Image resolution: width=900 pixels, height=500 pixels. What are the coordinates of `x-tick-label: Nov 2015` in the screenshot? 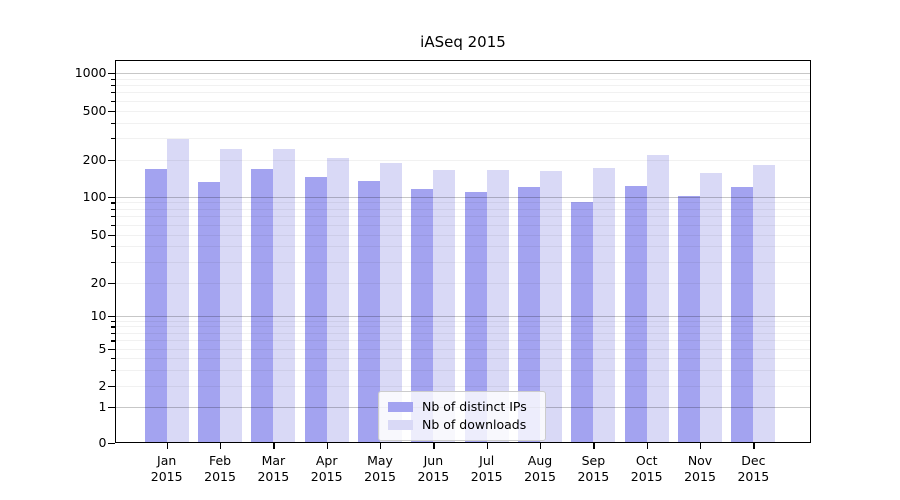 It's located at (700, 468).